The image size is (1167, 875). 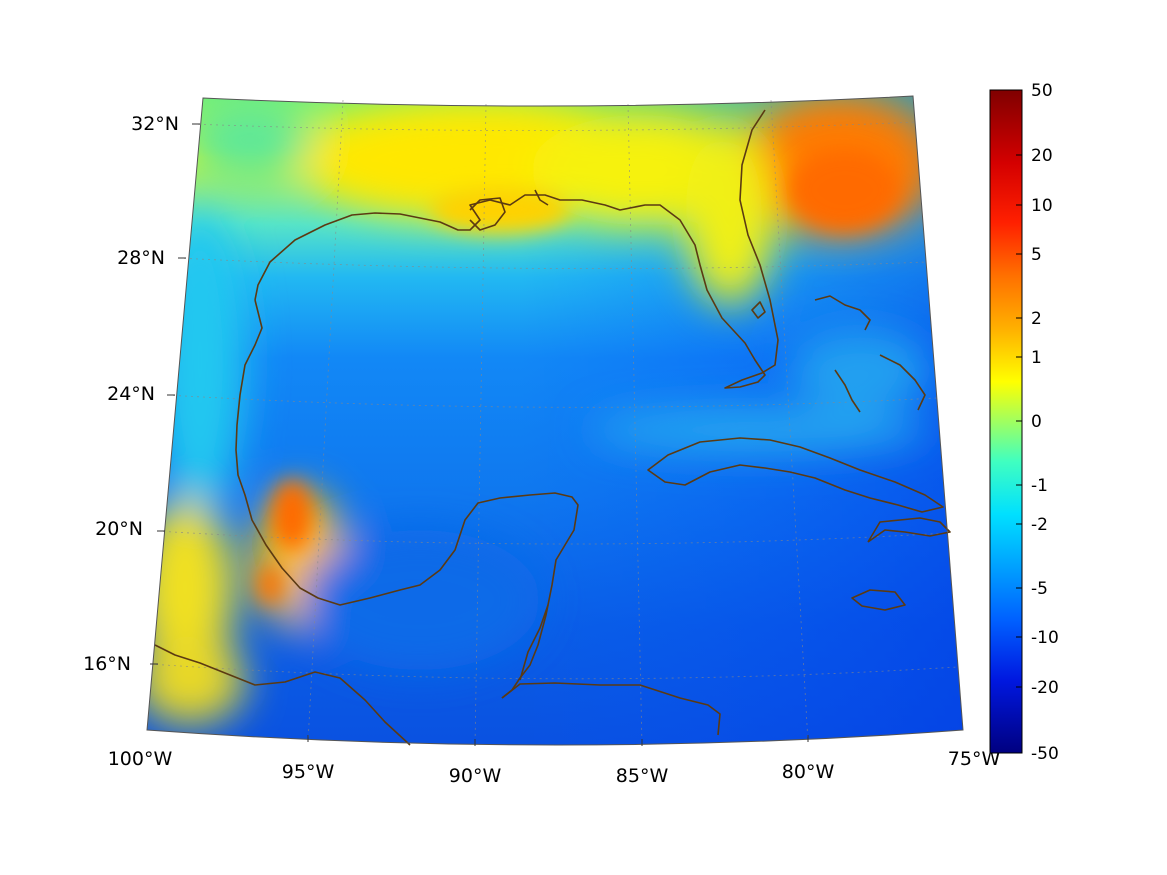 What do you see at coordinates (1042, 156) in the screenshot?
I see `colorbar-label: 20` at bounding box center [1042, 156].